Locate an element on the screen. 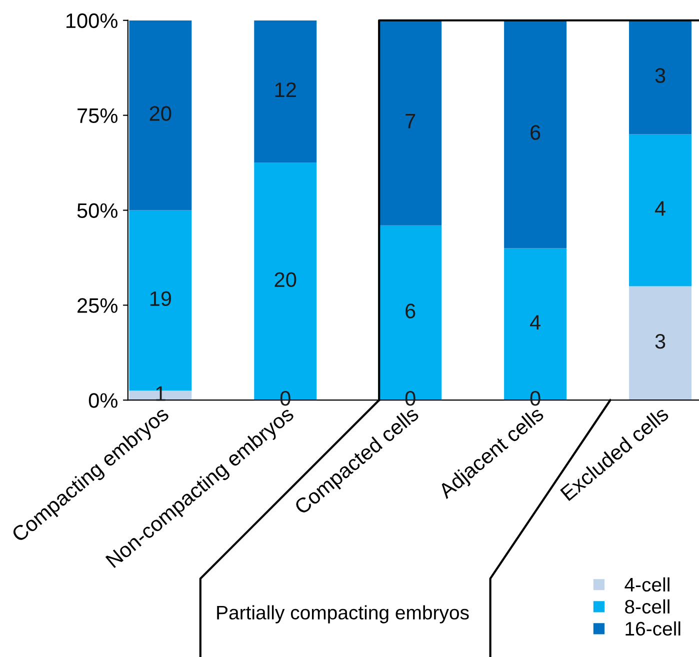 This screenshot has height=657, width=699. y-tick-label: 0% is located at coordinates (103, 400).